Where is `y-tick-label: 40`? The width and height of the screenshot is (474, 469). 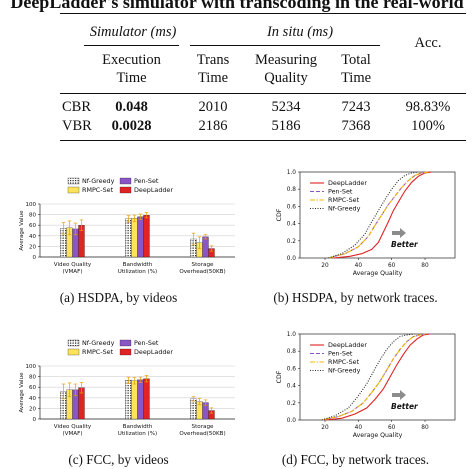
y-tick-label: 40 is located at coordinates (32, 237).